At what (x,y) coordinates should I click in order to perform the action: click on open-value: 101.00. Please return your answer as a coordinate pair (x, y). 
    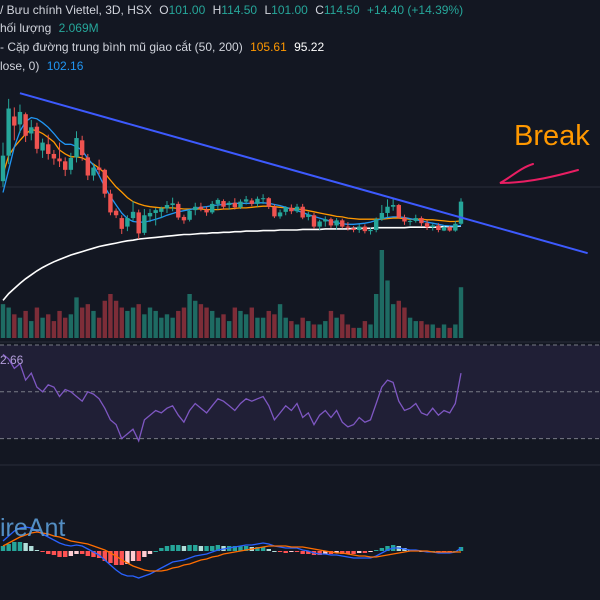
    Looking at the image, I should click on (187, 10).